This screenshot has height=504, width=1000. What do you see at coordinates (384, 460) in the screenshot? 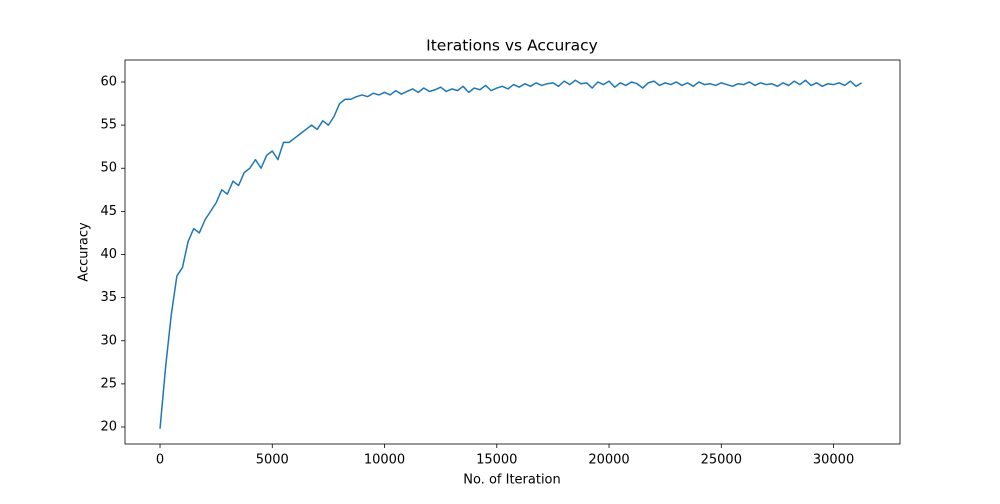
I see `x-tick-label: 10000` at bounding box center [384, 460].